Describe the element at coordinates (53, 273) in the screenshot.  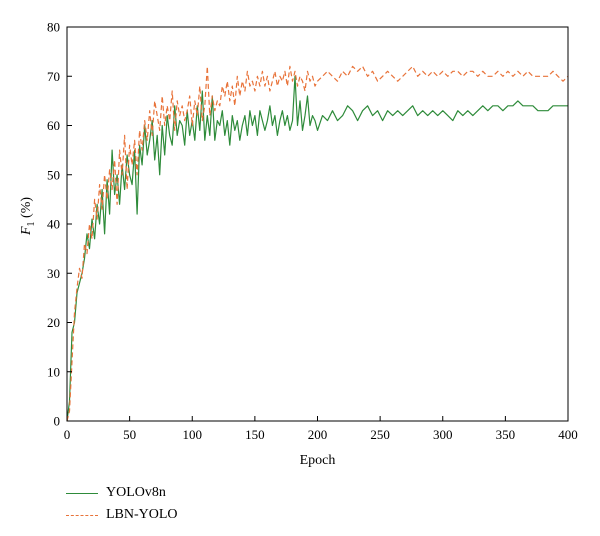
I see `y-tick-label: 30` at that location.